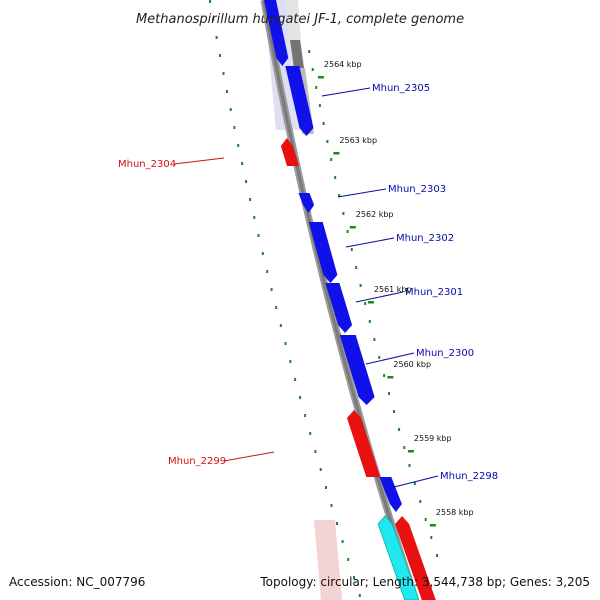  What do you see at coordinates (77, 582) in the screenshot?
I see `accession-text: Accession: NC_007796` at bounding box center [77, 582].